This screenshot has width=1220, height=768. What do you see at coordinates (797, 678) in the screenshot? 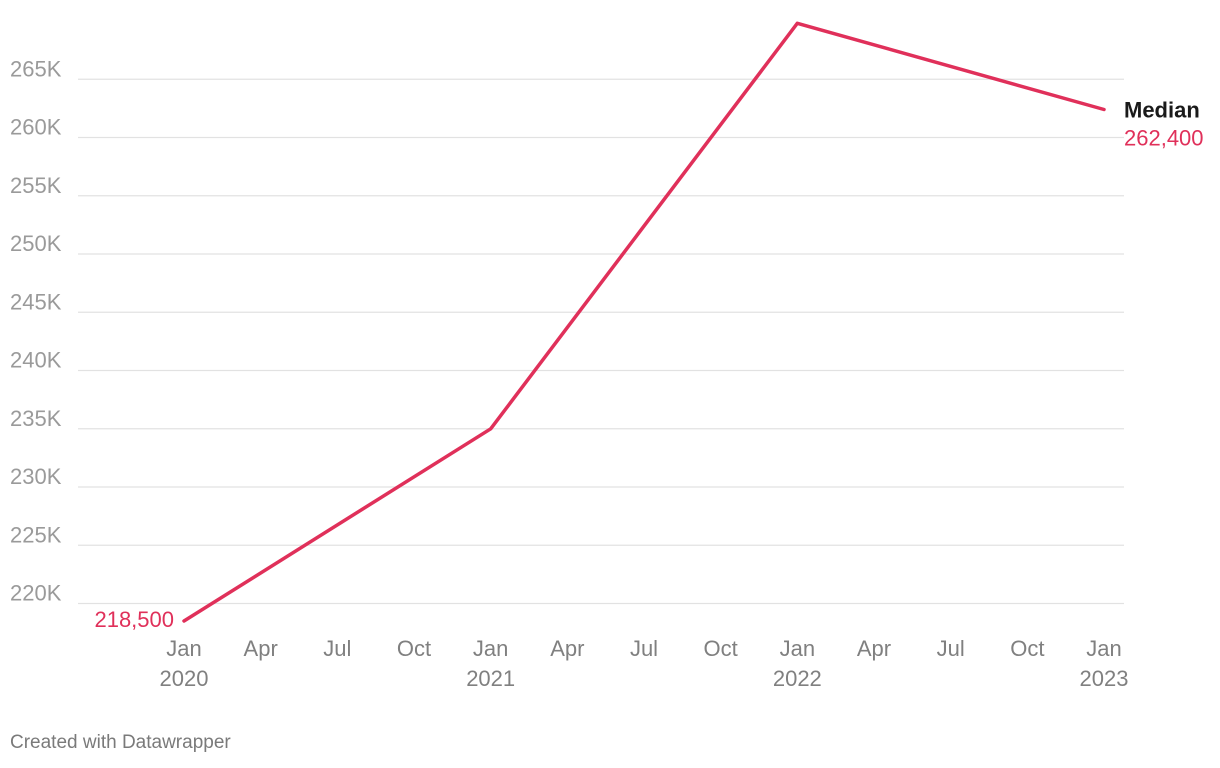
I see `x-tick-year: 2022` at bounding box center [797, 678].